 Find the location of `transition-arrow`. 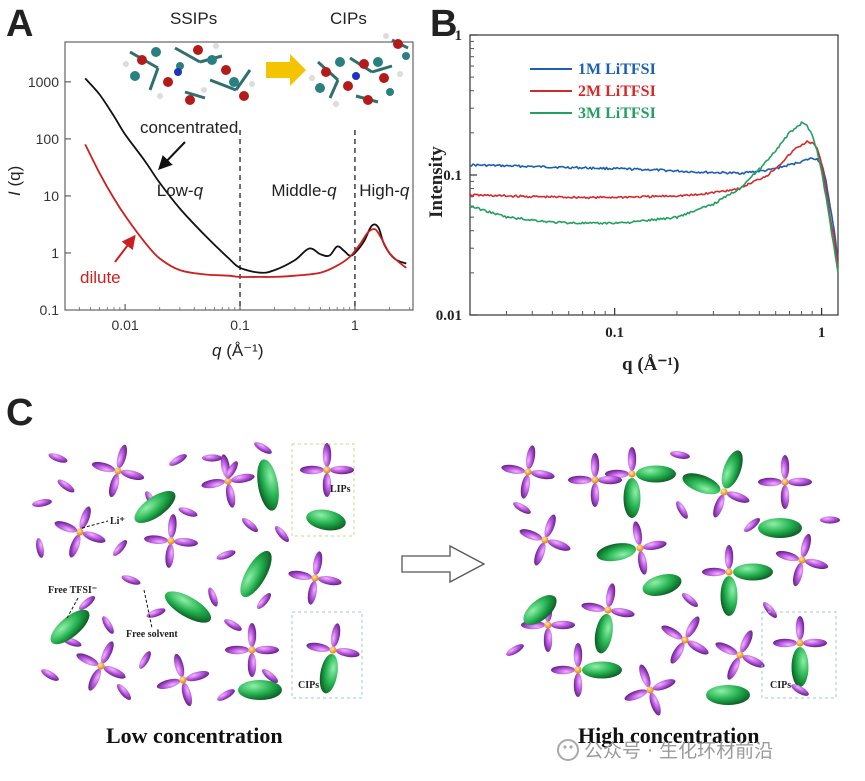

transition-arrow is located at coordinates (286, 70).